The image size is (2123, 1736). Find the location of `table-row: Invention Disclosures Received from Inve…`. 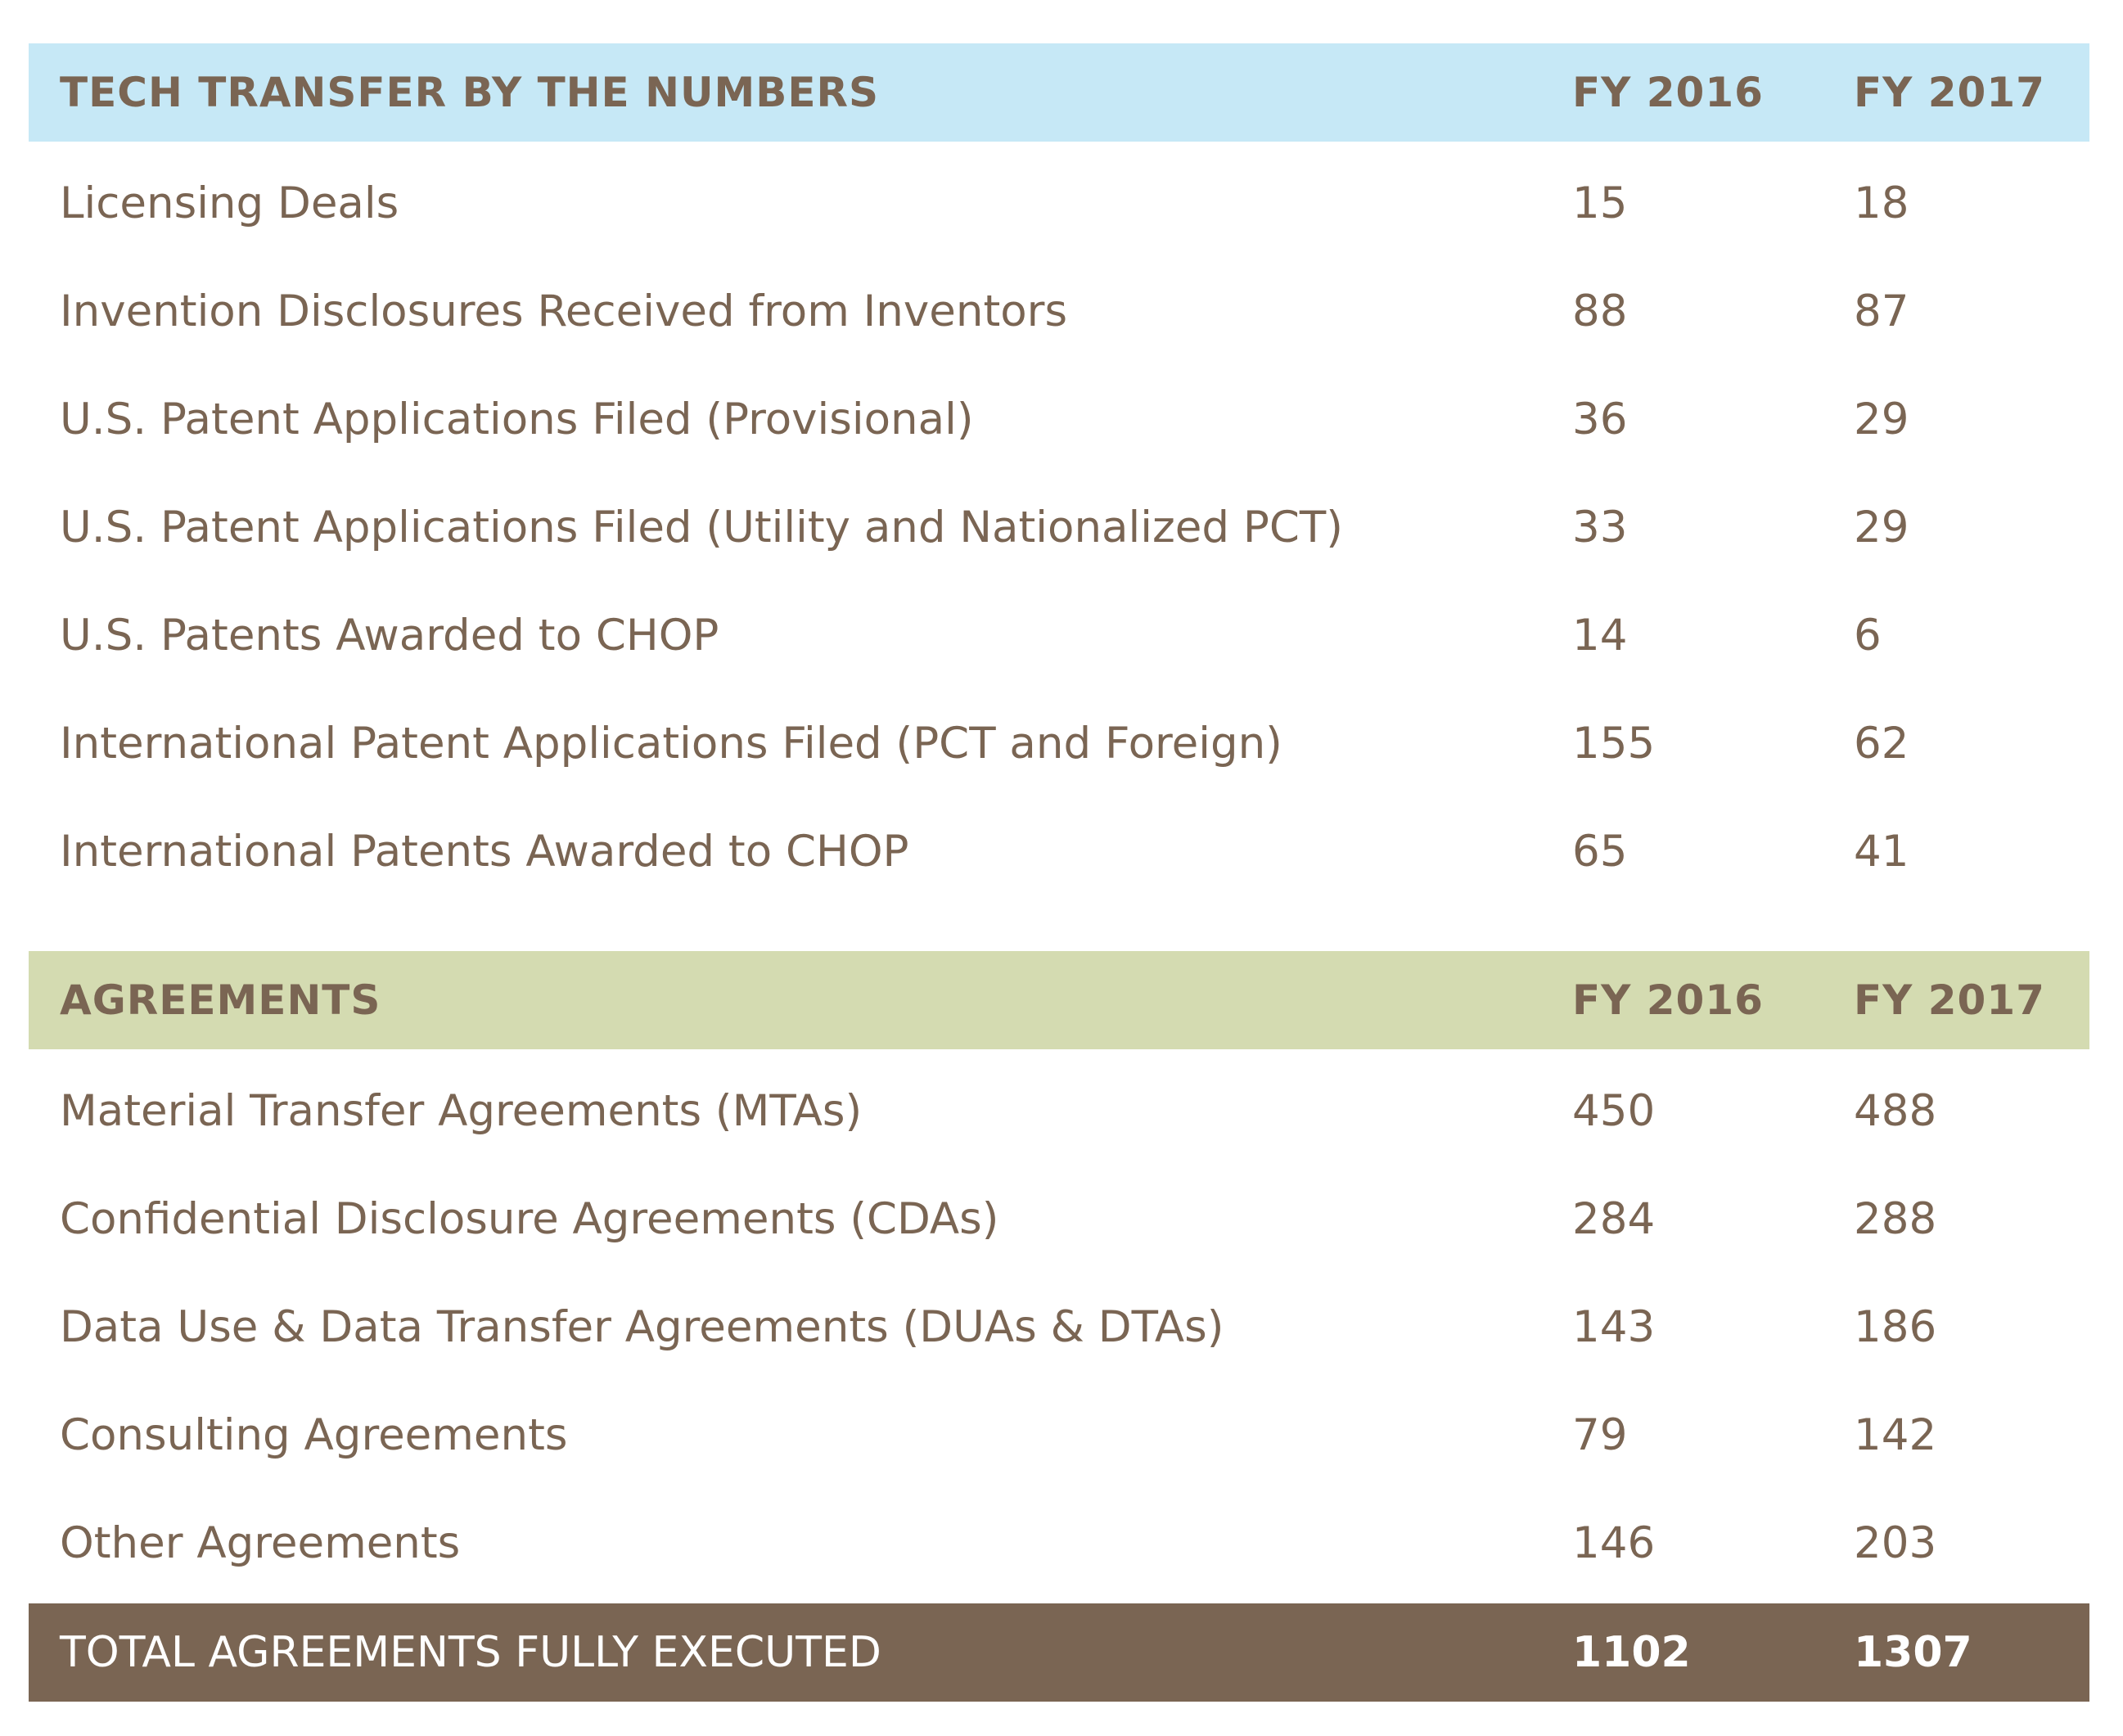

table-row: Invention Disclosures Received from Inve… is located at coordinates (1059, 311).